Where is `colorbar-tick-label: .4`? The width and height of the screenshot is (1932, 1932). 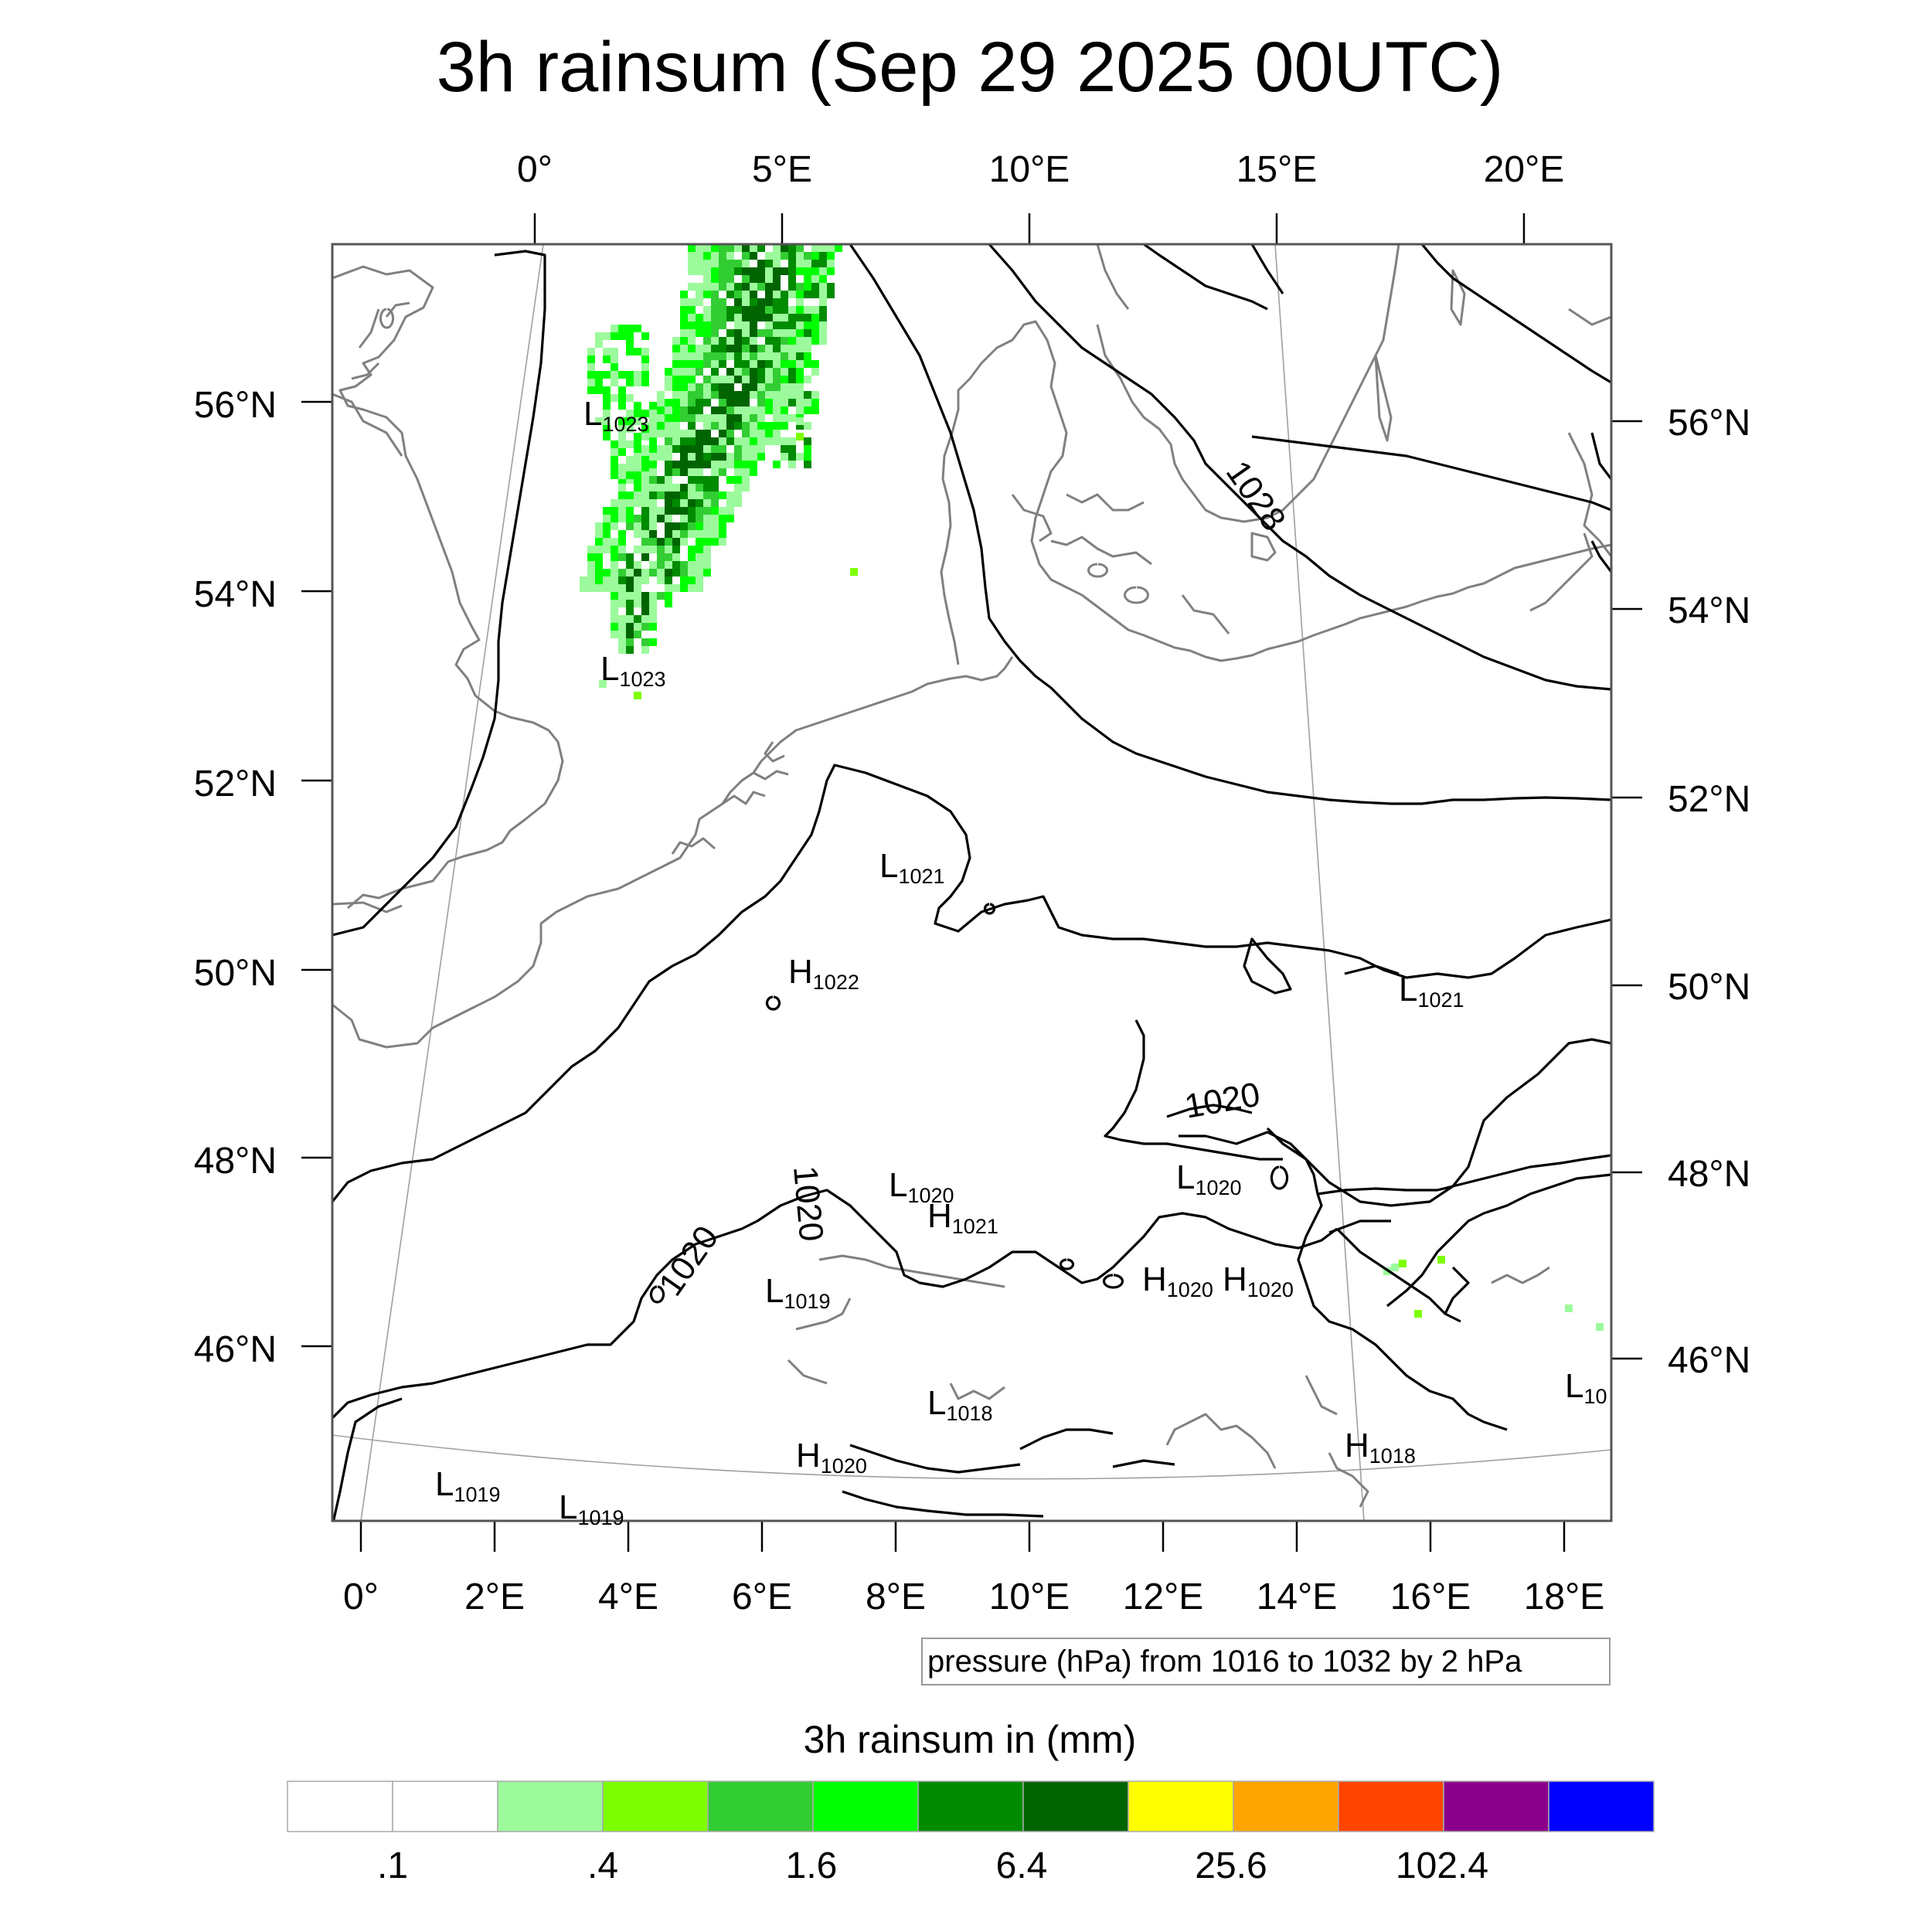
colorbar-tick-label: .4 is located at coordinates (603, 1866).